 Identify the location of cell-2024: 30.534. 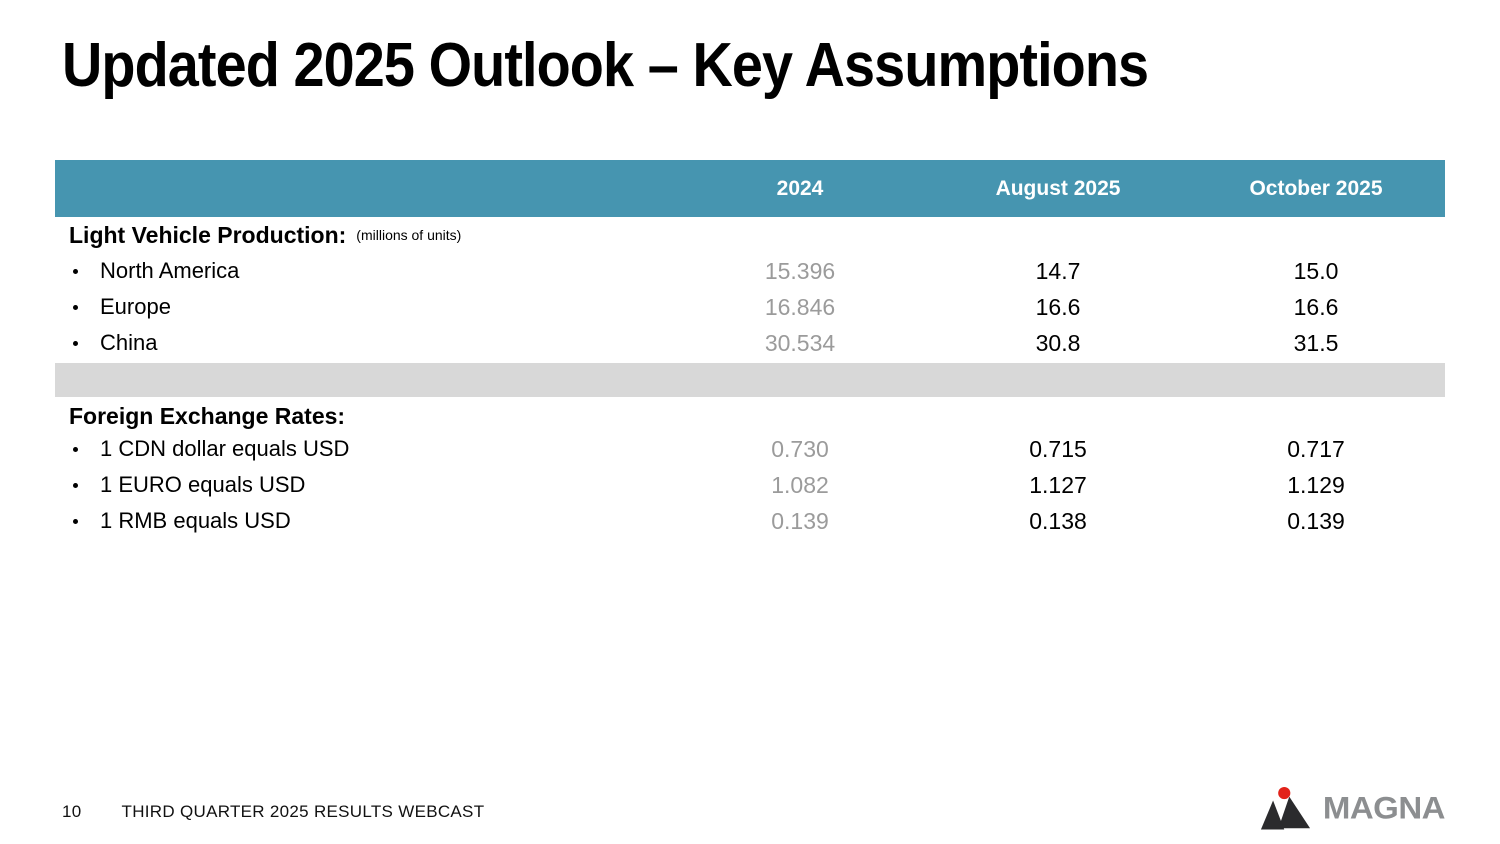
(800, 342).